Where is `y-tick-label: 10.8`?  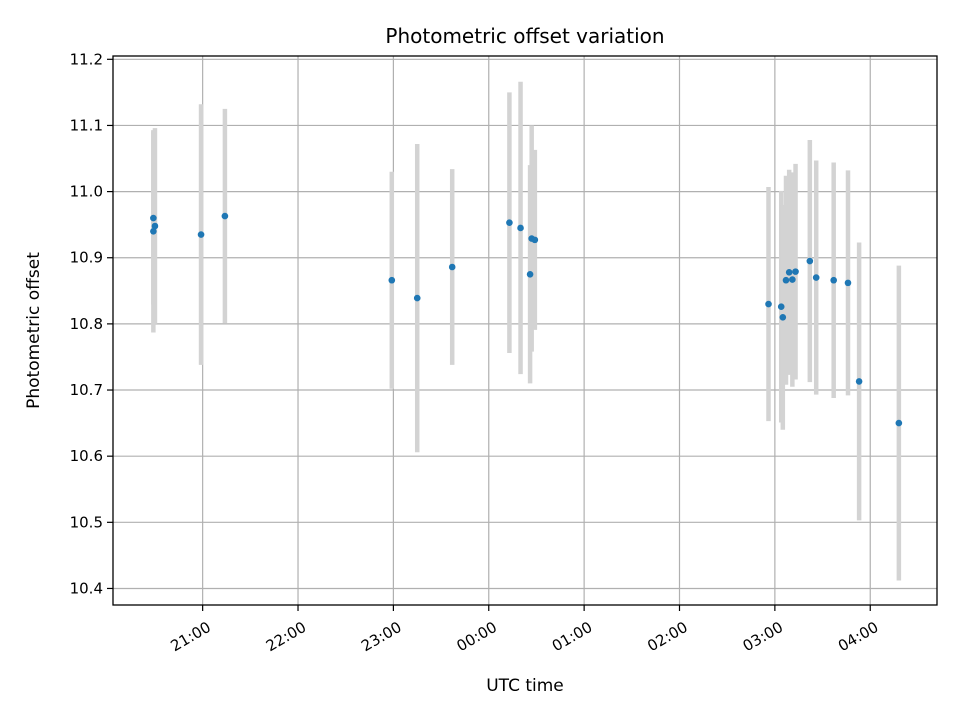
y-tick-label: 10.8 is located at coordinates (86, 324).